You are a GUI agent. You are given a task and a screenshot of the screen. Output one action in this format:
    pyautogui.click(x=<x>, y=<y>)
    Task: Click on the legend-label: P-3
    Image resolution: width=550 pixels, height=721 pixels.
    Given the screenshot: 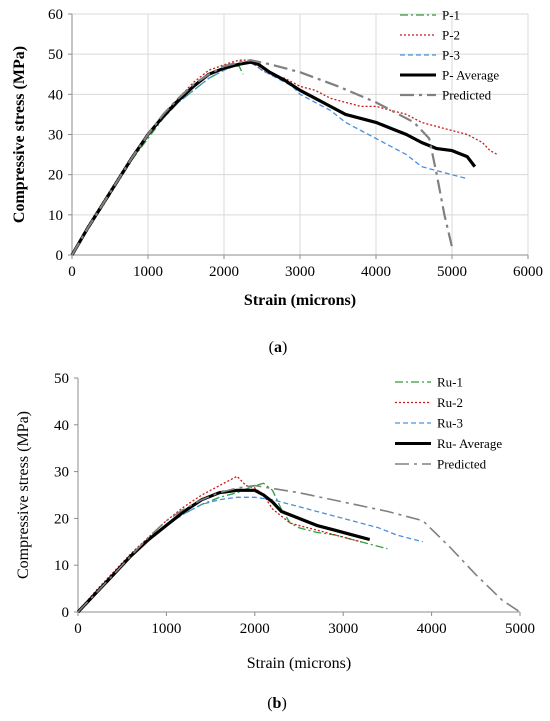 What is the action you would take?
    pyautogui.click(x=451, y=55)
    